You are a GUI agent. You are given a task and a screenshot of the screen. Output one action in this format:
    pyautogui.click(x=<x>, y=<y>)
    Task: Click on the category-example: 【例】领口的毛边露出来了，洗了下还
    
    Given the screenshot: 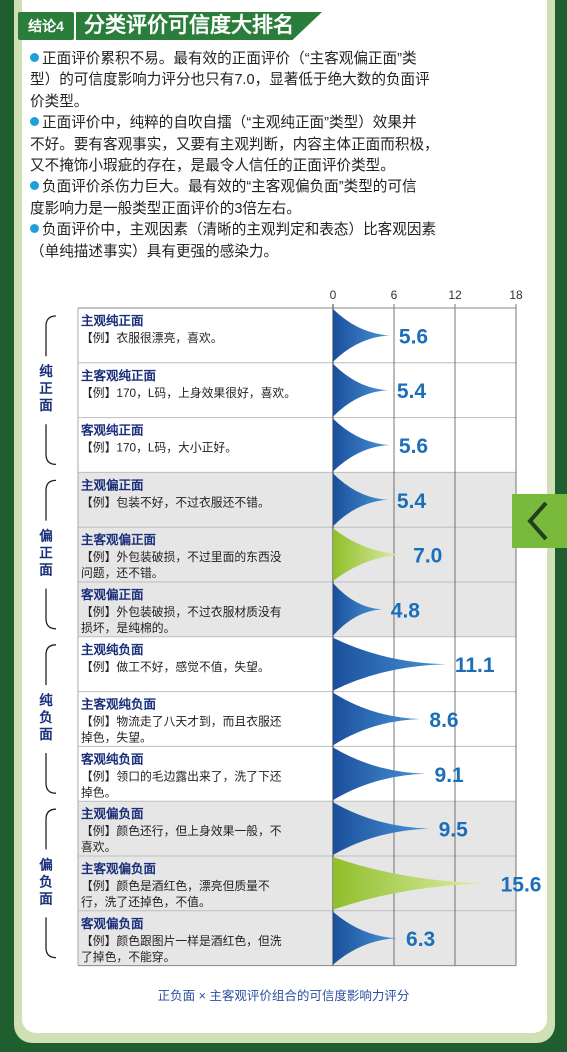 What is the action you would take?
    pyautogui.click(x=181, y=776)
    